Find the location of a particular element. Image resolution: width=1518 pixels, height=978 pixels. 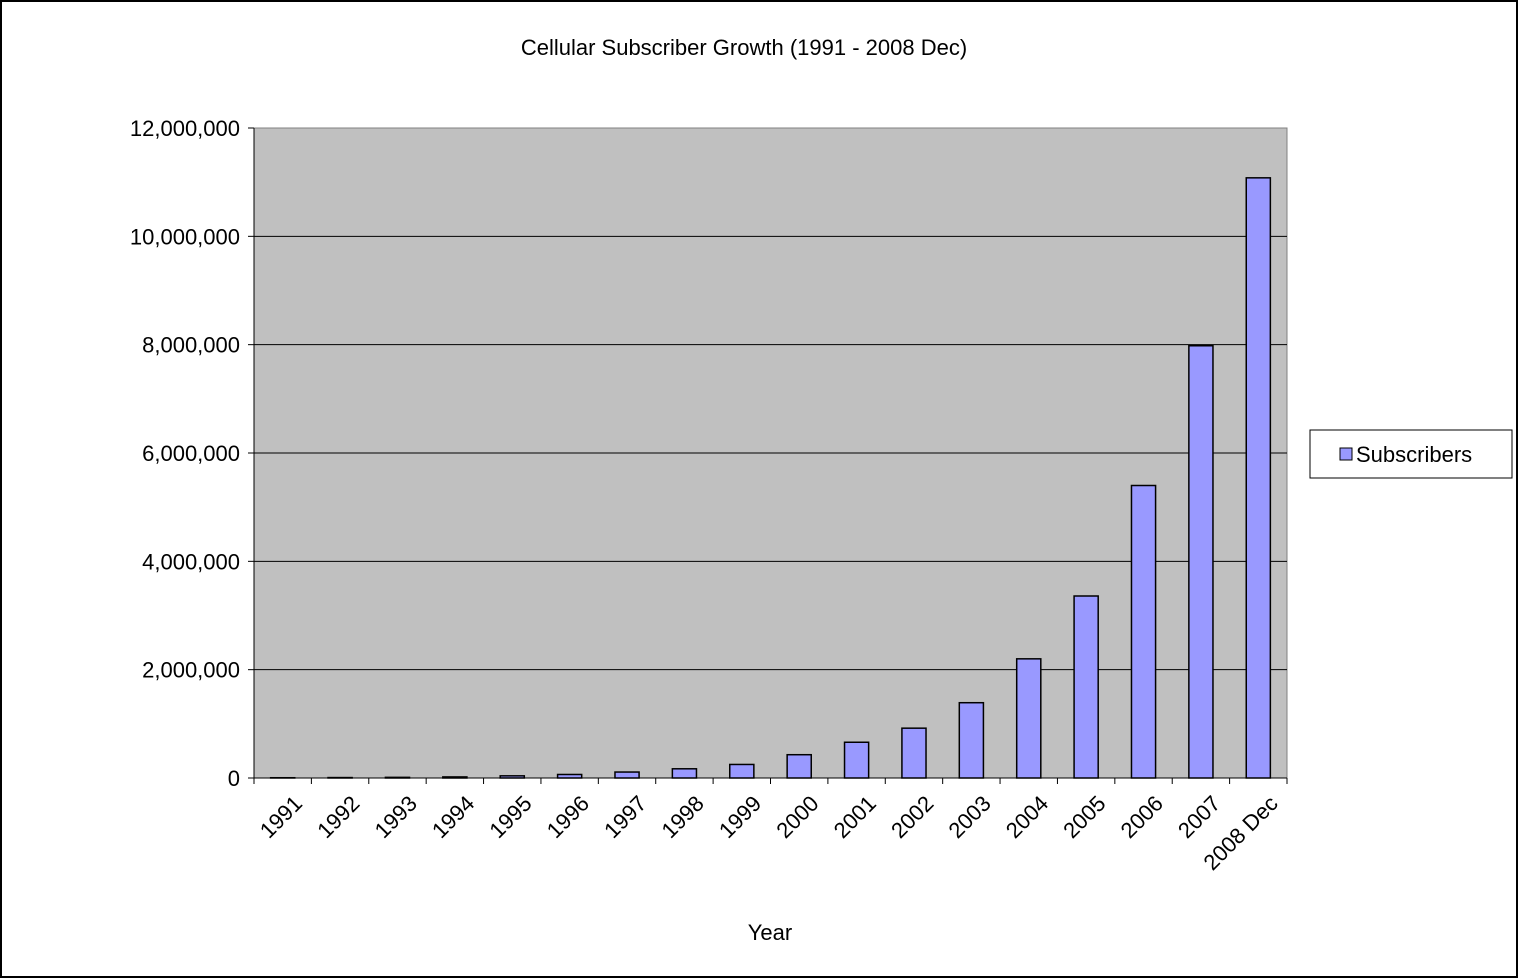

bar-1996 is located at coordinates (569, 776).